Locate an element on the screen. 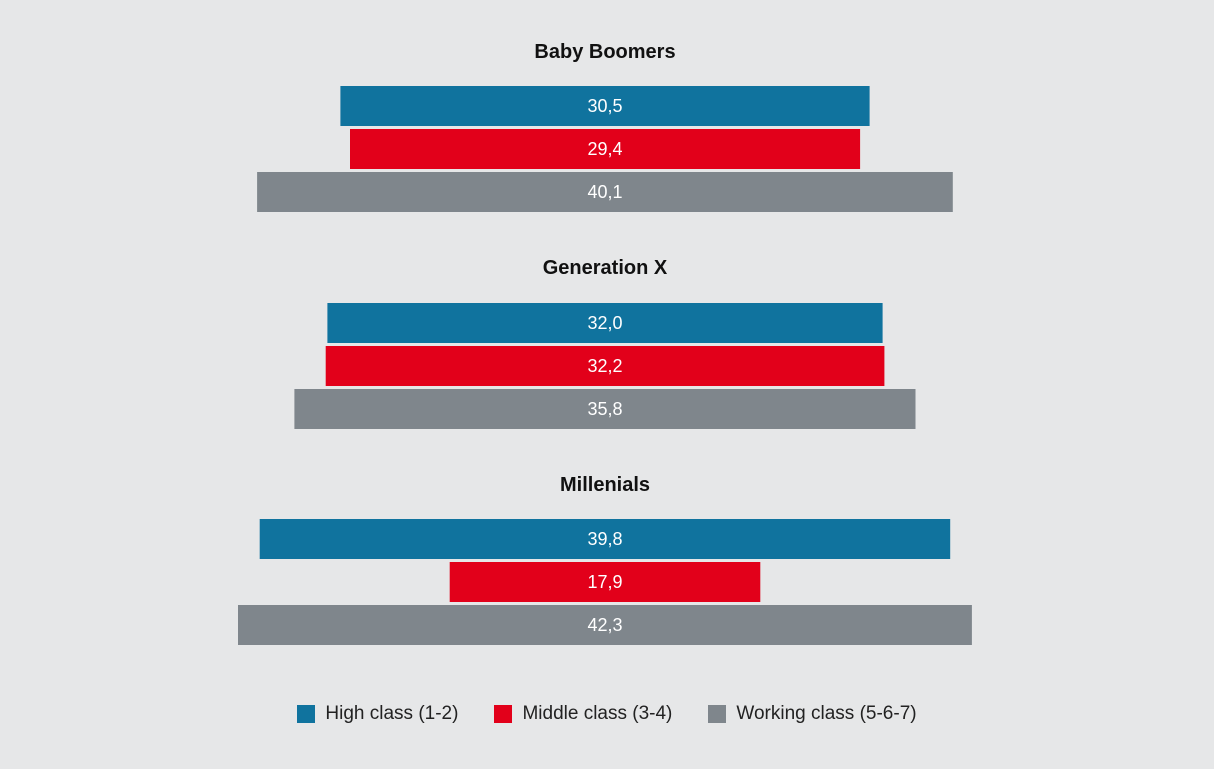 The image size is (1214, 769). legend-item-middle-class: Middle class (3-4) is located at coordinates (583, 714).